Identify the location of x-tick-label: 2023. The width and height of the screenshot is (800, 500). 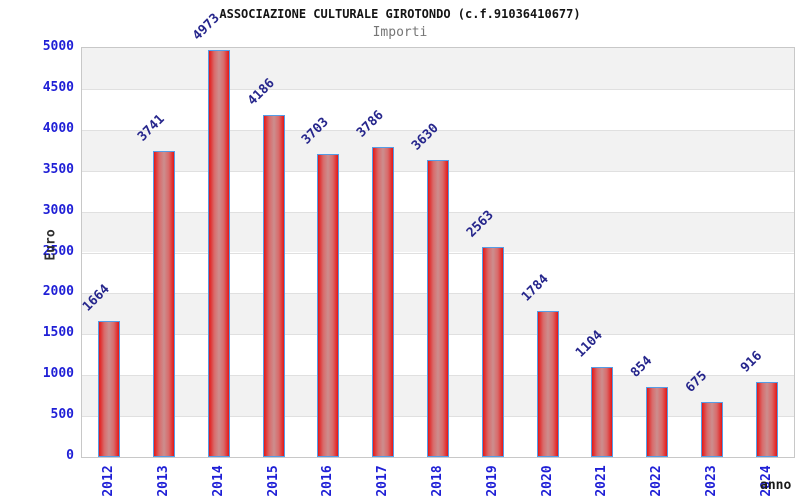
(711, 481).